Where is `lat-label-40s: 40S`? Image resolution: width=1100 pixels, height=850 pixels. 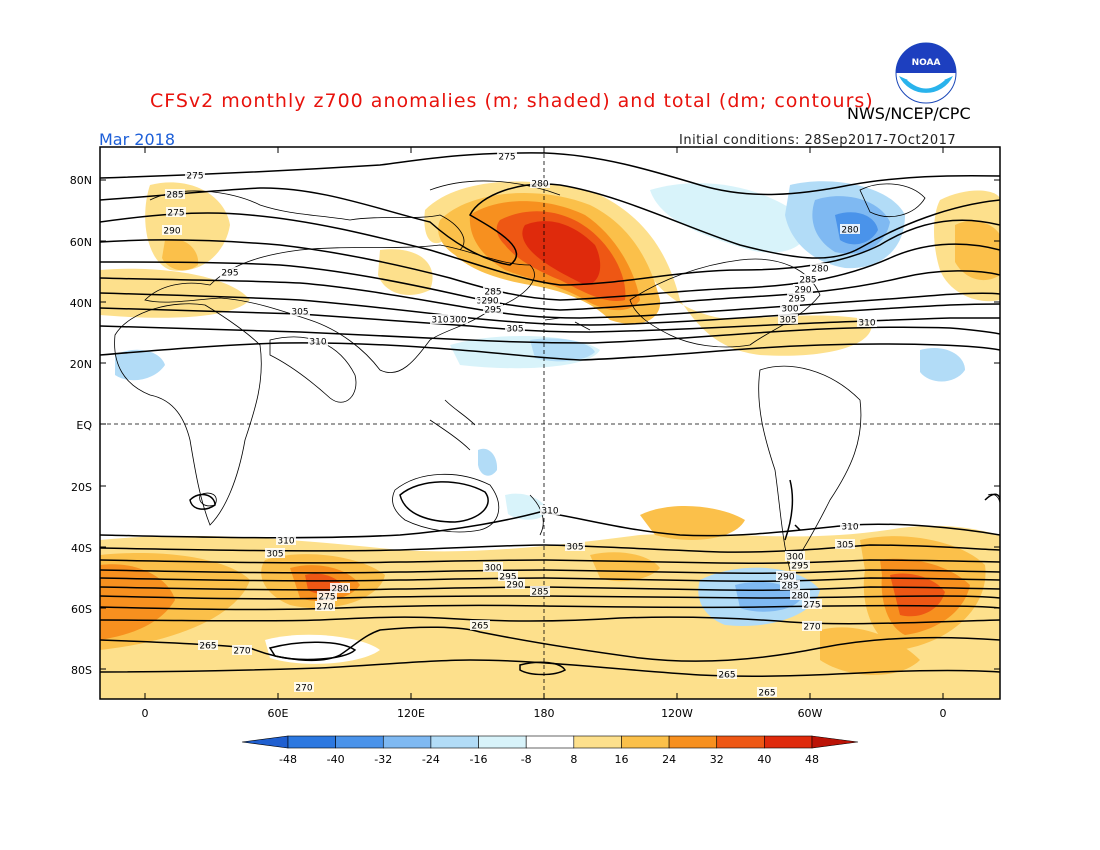
lat-label-40s: 40S is located at coordinates (81, 548).